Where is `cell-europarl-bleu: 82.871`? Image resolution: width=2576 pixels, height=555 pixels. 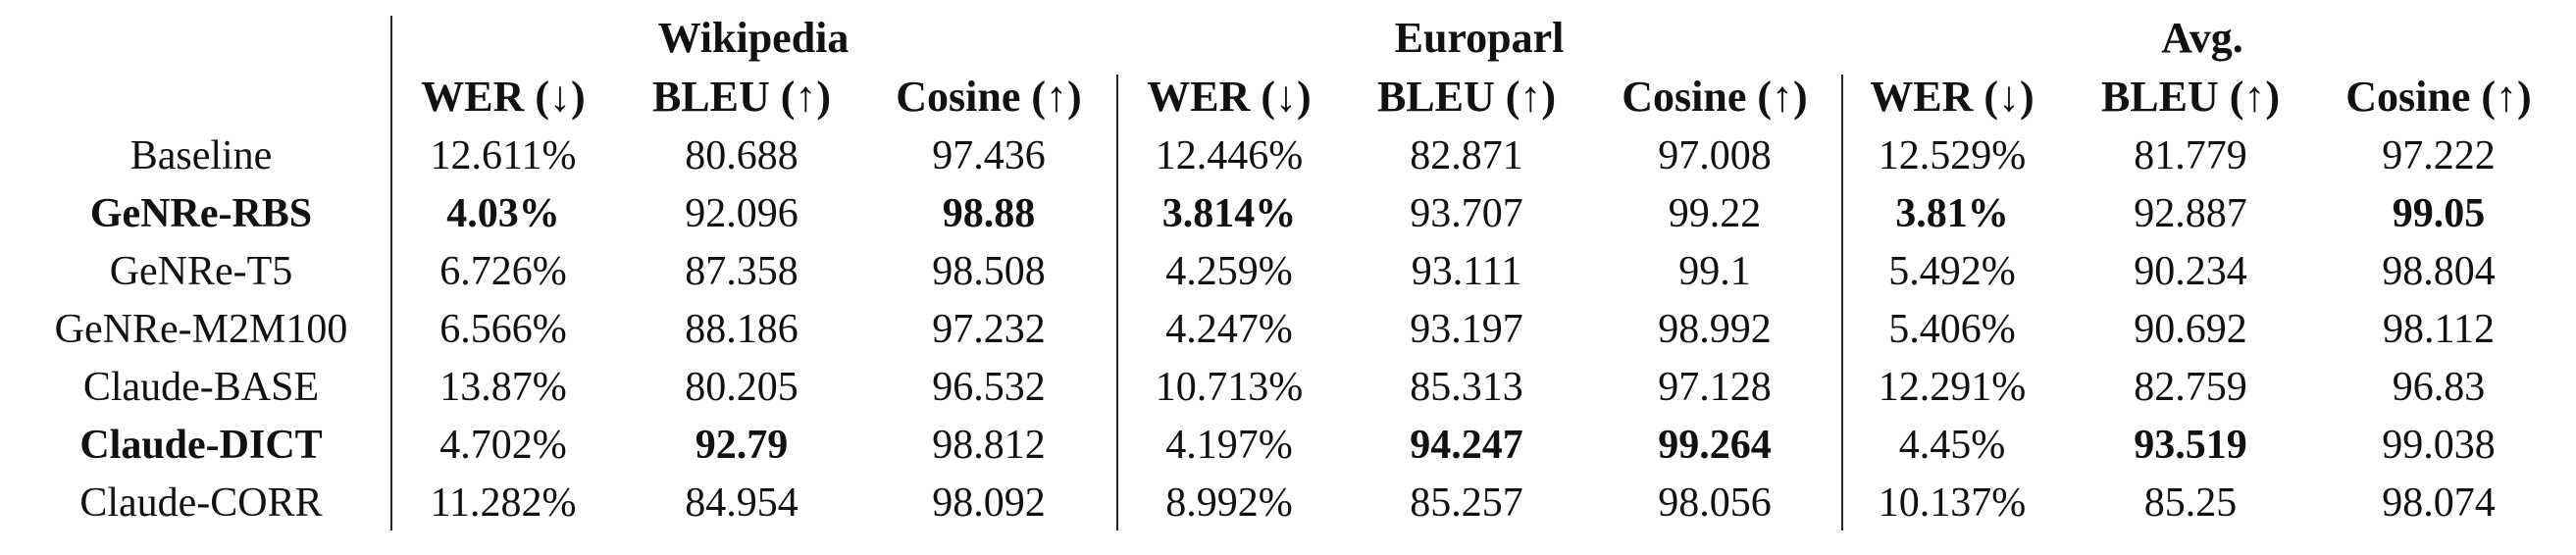
cell-europarl-bleu: 82.871 is located at coordinates (1466, 155).